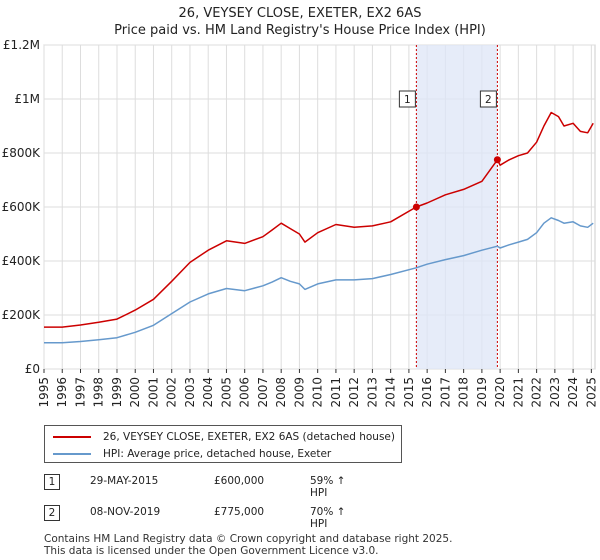 Image resolution: width=600 pixels, height=560 pixels. I want to click on x-tick-label: 2012, so click(354, 392).